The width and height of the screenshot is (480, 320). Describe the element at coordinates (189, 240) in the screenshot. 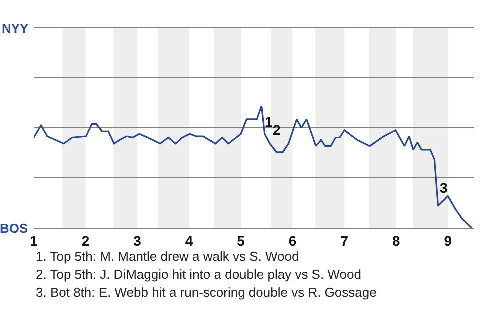

I see `x-tick-label: 4` at that location.